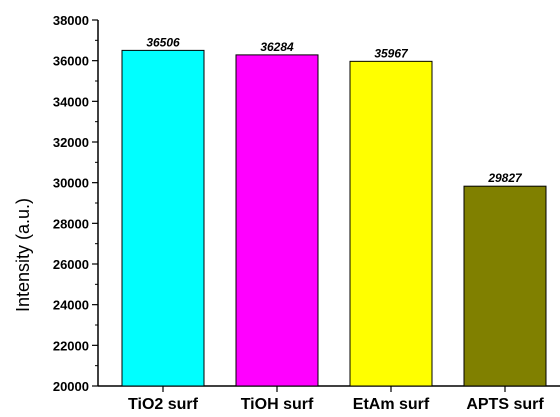  What do you see at coordinates (71, 142) in the screenshot?
I see `y-tick-label: 32000` at bounding box center [71, 142].